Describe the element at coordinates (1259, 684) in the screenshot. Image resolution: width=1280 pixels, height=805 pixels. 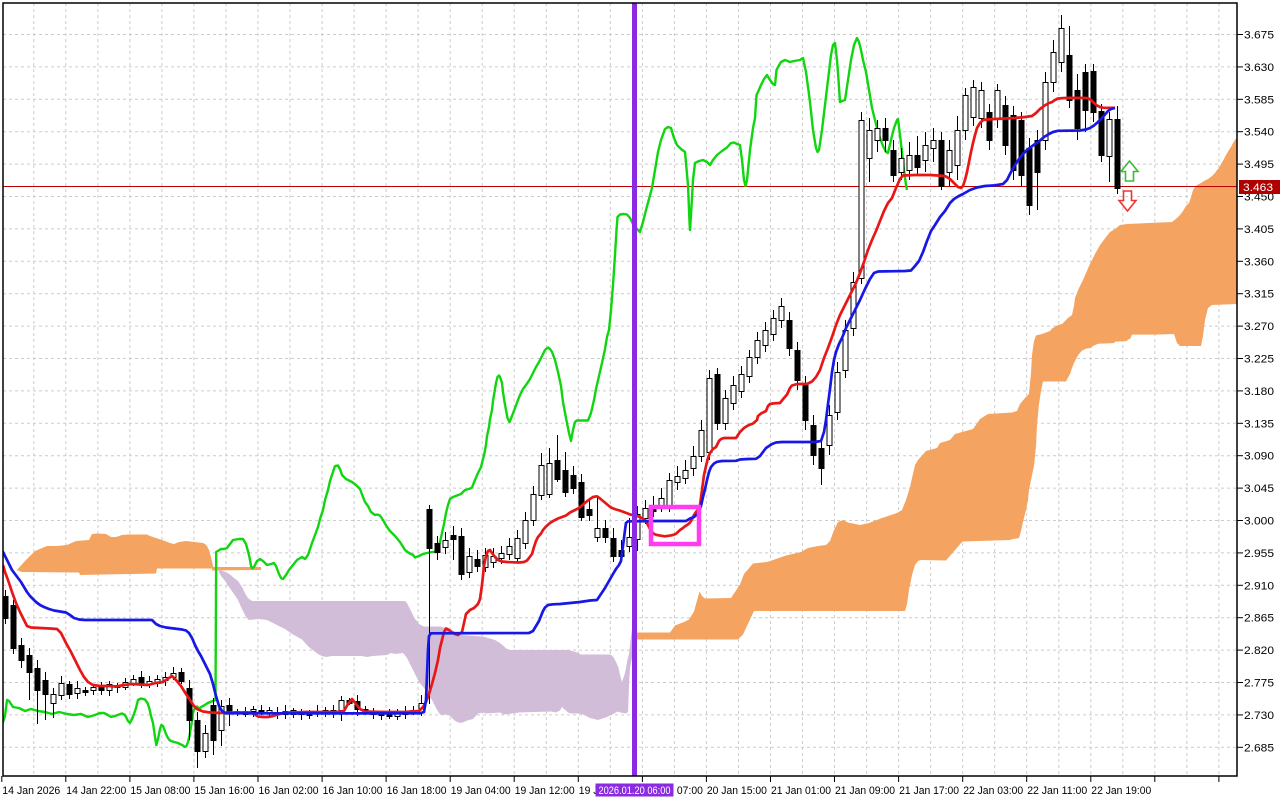
I see `svg-text: 2.775` at that location.